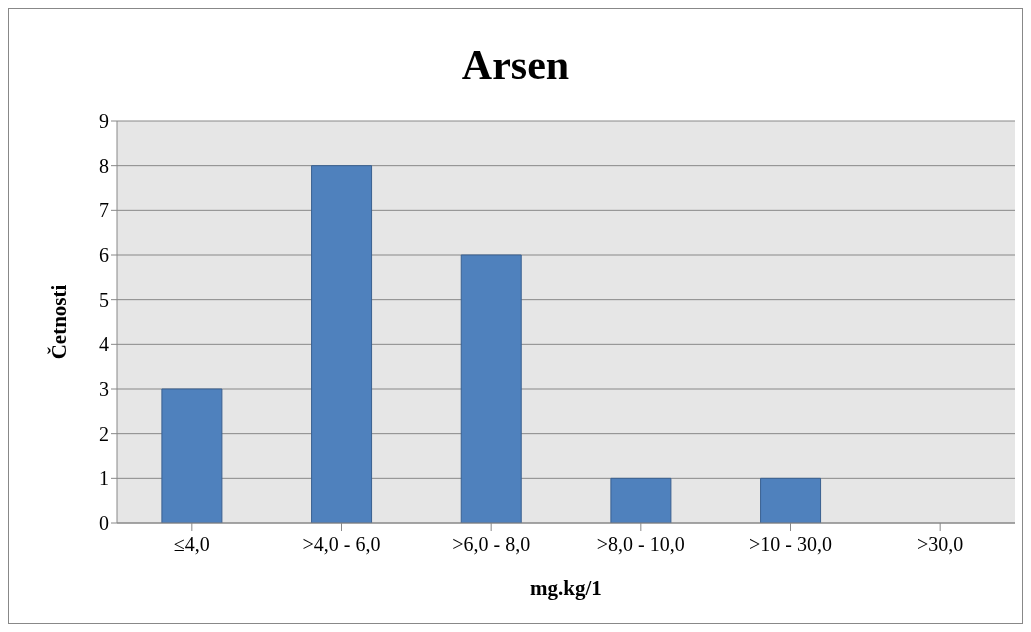 The width and height of the screenshot is (1031, 632). Describe the element at coordinates (104, 389) in the screenshot. I see `y-tick-label: 3` at that location.